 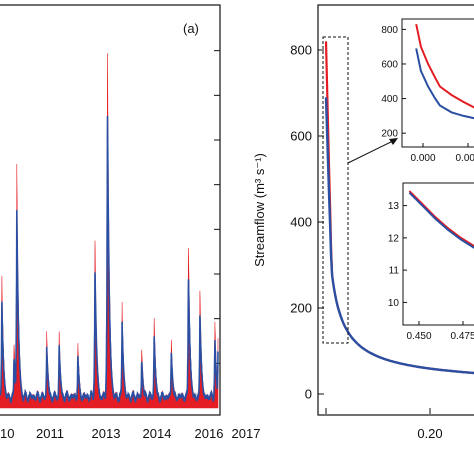 What do you see at coordinates (394, 206) in the screenshot?
I see `inset-tail-y-tick-label: 13` at bounding box center [394, 206].